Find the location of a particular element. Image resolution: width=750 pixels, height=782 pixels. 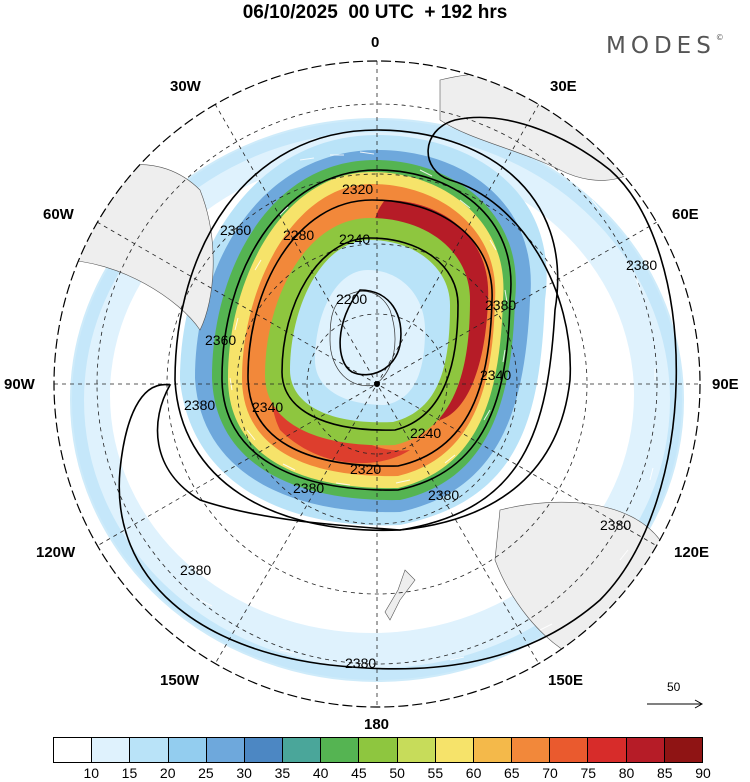

colorbar is located at coordinates (378, 750).